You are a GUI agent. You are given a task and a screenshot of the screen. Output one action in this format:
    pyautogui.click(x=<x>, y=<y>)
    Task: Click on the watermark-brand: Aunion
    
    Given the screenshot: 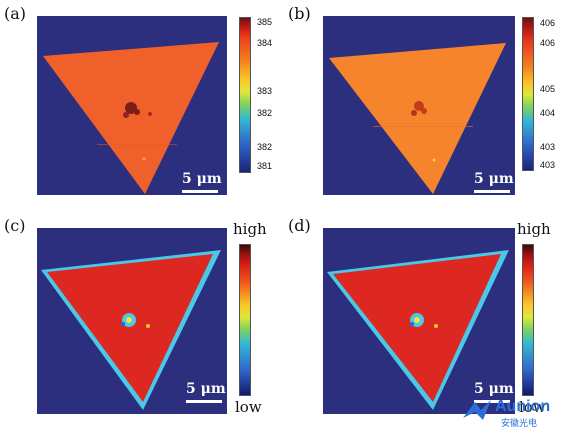 What is the action you would take?
    pyautogui.click(x=523, y=406)
    